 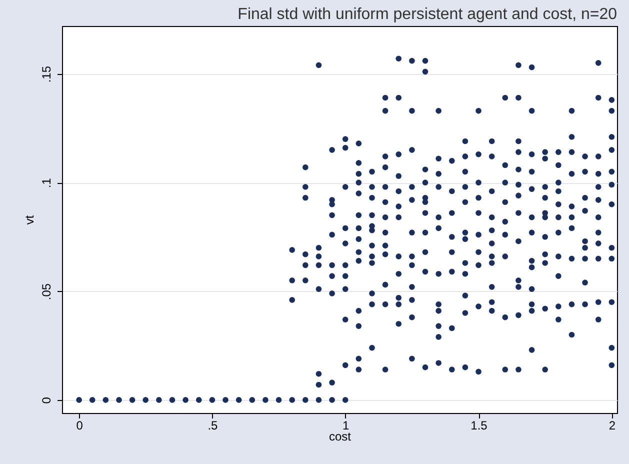 What do you see at coordinates (428, 14) in the screenshot?
I see `chart-title: Final std with uniform persistent agent and cost, n=20` at bounding box center [428, 14].